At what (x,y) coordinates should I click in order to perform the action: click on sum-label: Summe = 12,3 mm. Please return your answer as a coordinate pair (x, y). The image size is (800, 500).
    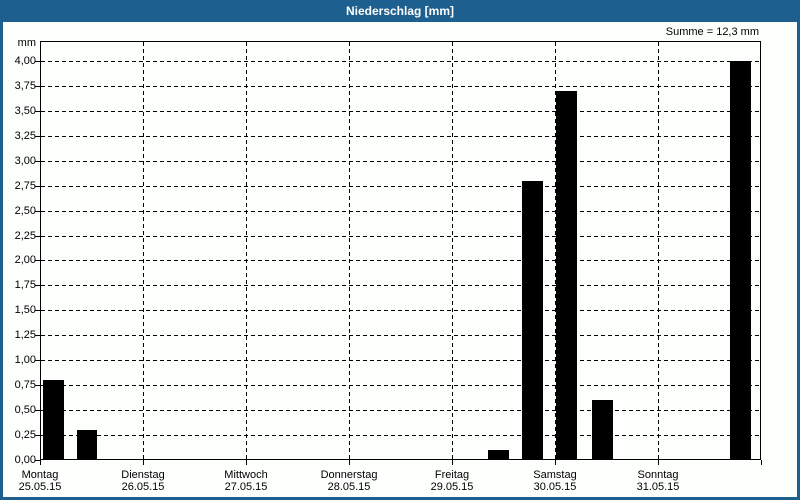
    Looking at the image, I should click on (712, 32).